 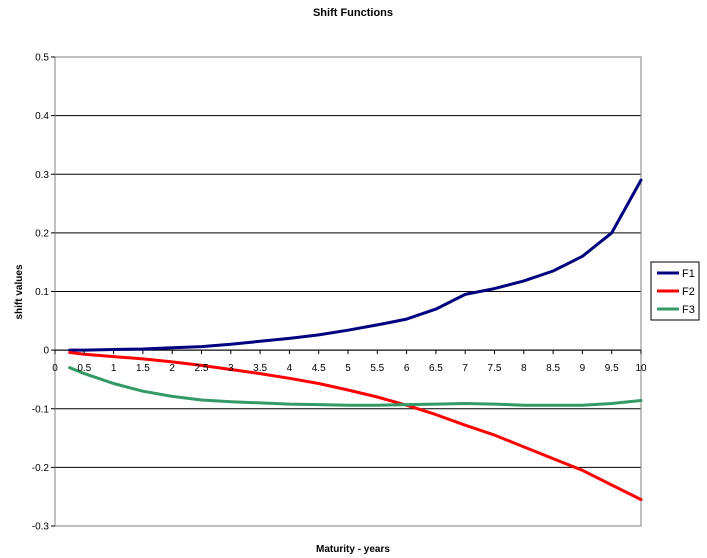 What do you see at coordinates (612, 368) in the screenshot?
I see `x-tick-label: 9.5` at bounding box center [612, 368].